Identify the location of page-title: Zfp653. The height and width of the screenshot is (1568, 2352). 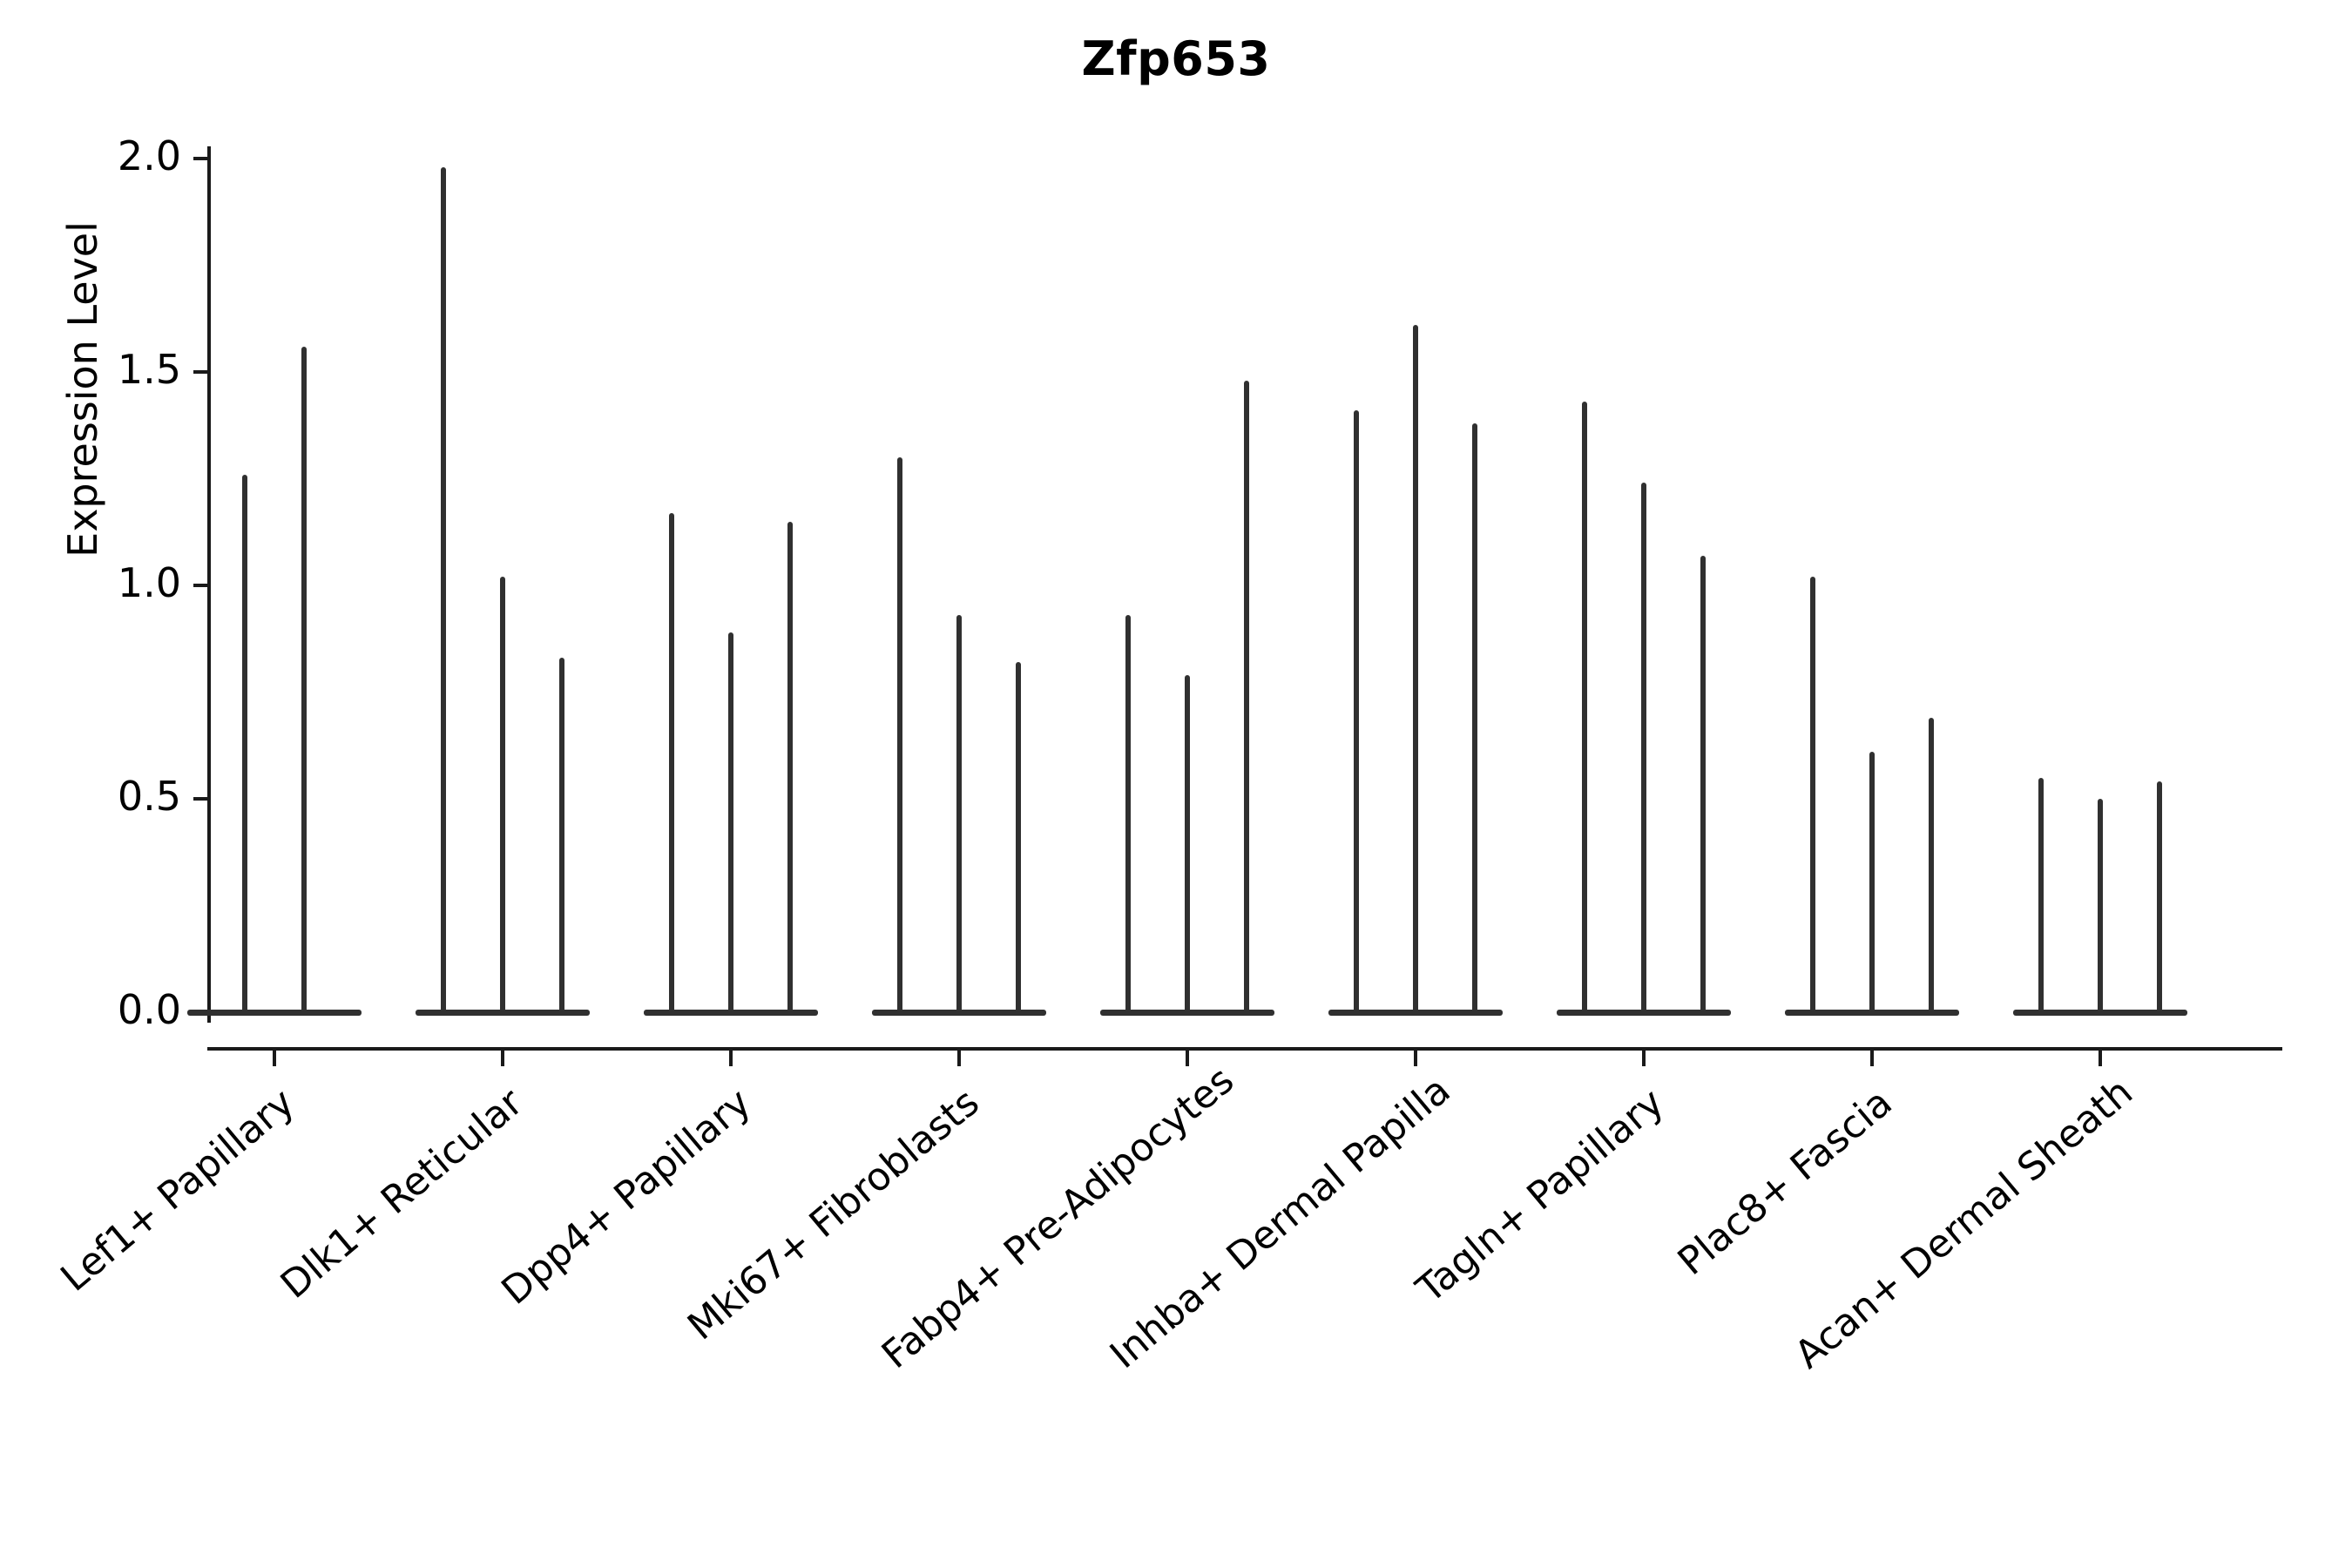
(1176, 58).